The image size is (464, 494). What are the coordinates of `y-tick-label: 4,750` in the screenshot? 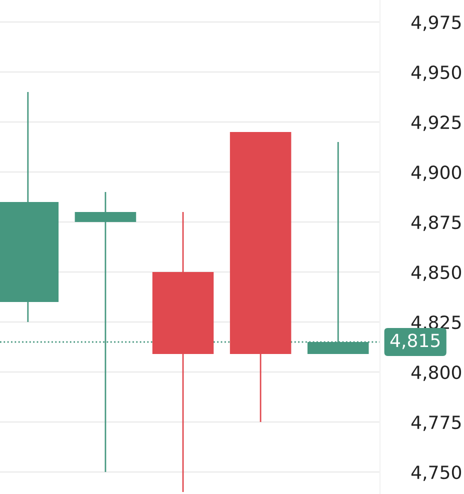 It's located at (436, 473).